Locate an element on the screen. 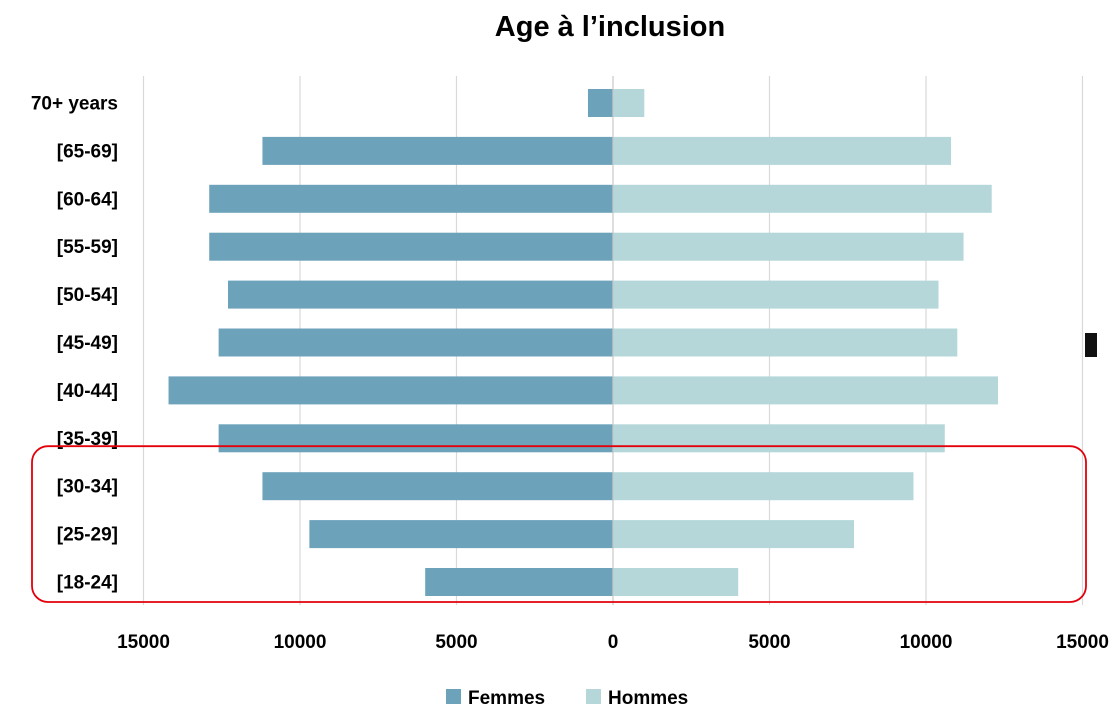 The width and height of the screenshot is (1120, 710). category-label: 70+ years is located at coordinates (74, 104).